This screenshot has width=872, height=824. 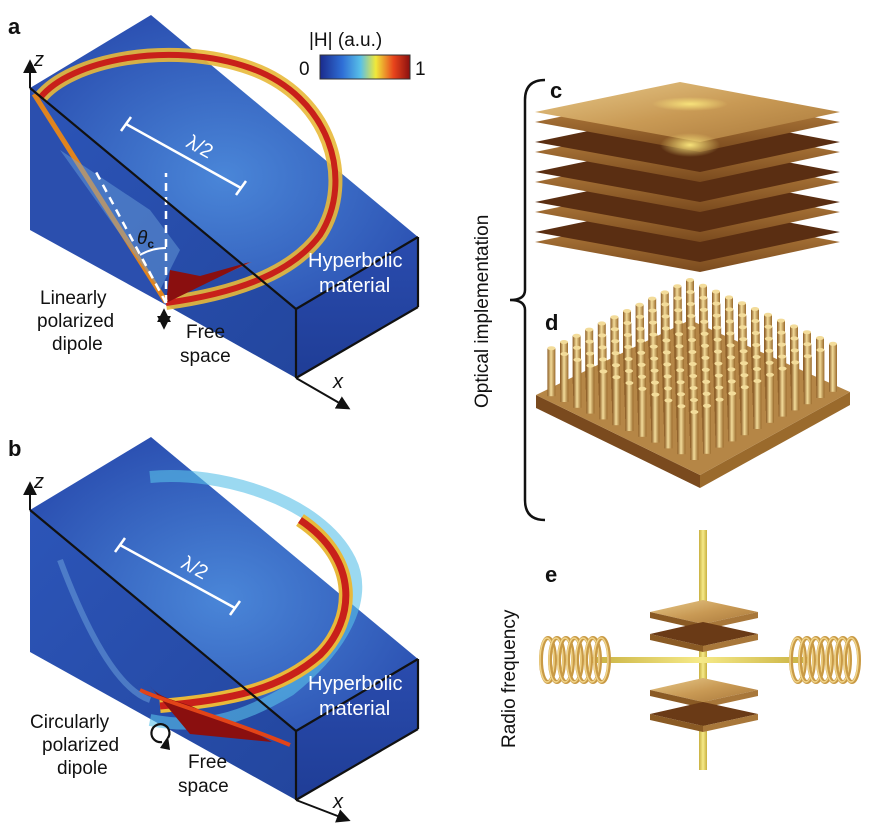 I want to click on panel-b-space-line1: Free, so click(x=207, y=762).